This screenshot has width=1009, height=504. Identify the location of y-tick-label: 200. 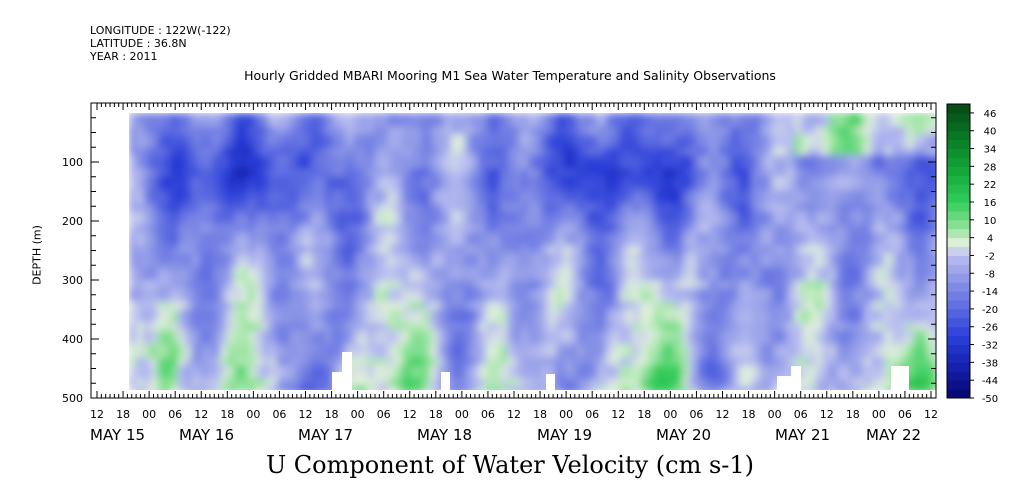
(72, 221).